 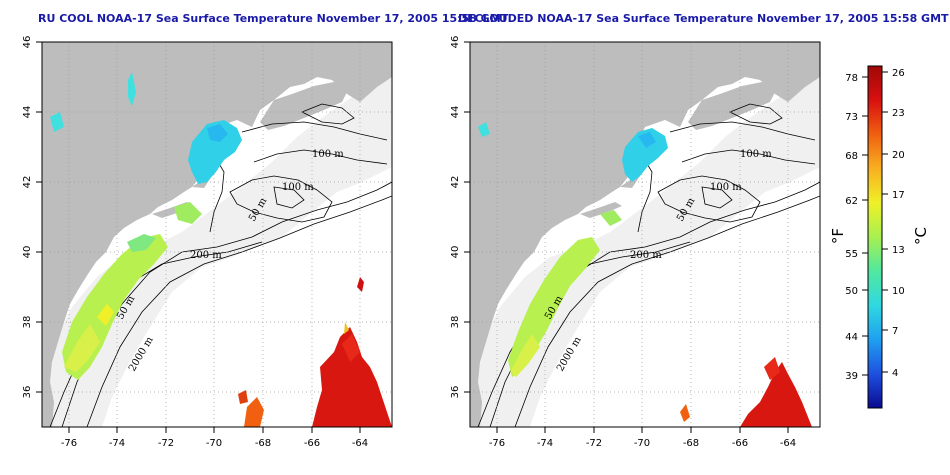 I want to click on celsius-tick: 23, so click(x=898, y=113).